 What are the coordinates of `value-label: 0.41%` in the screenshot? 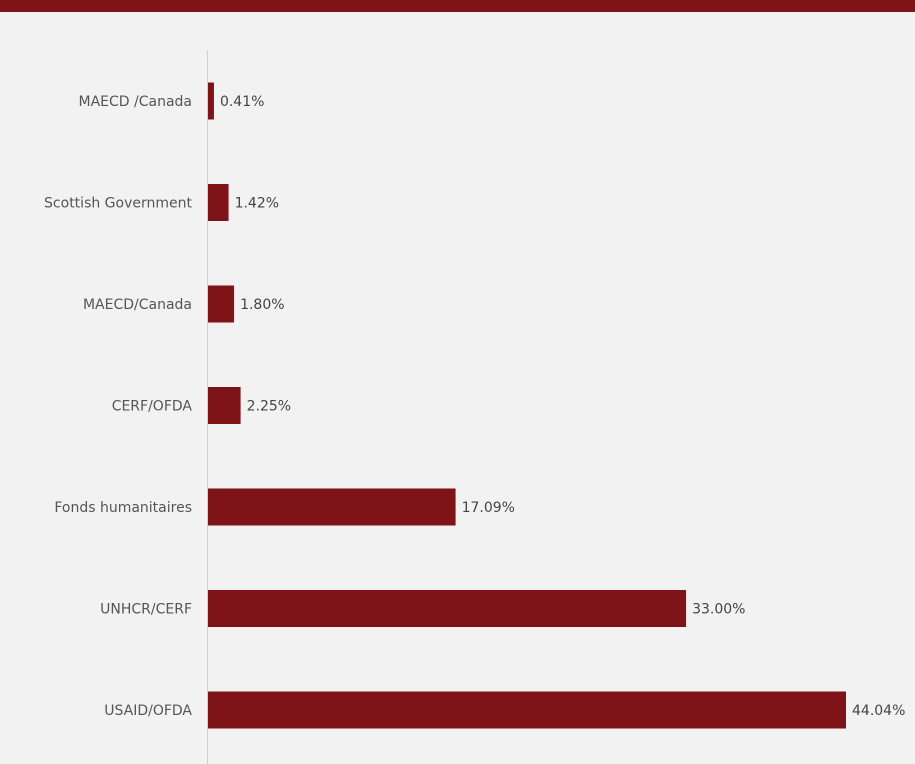 It's located at (242, 102).